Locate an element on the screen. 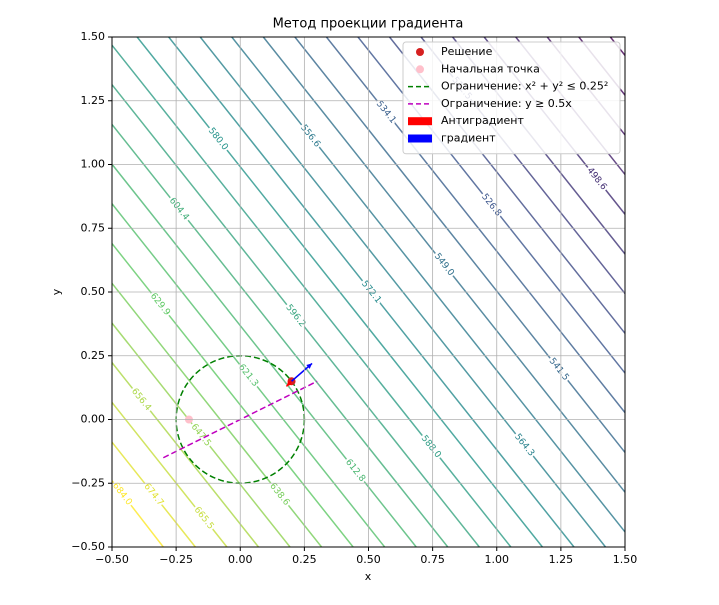 This screenshot has height=605, width=719. y-tick-label: 1.25 is located at coordinates (93, 100).